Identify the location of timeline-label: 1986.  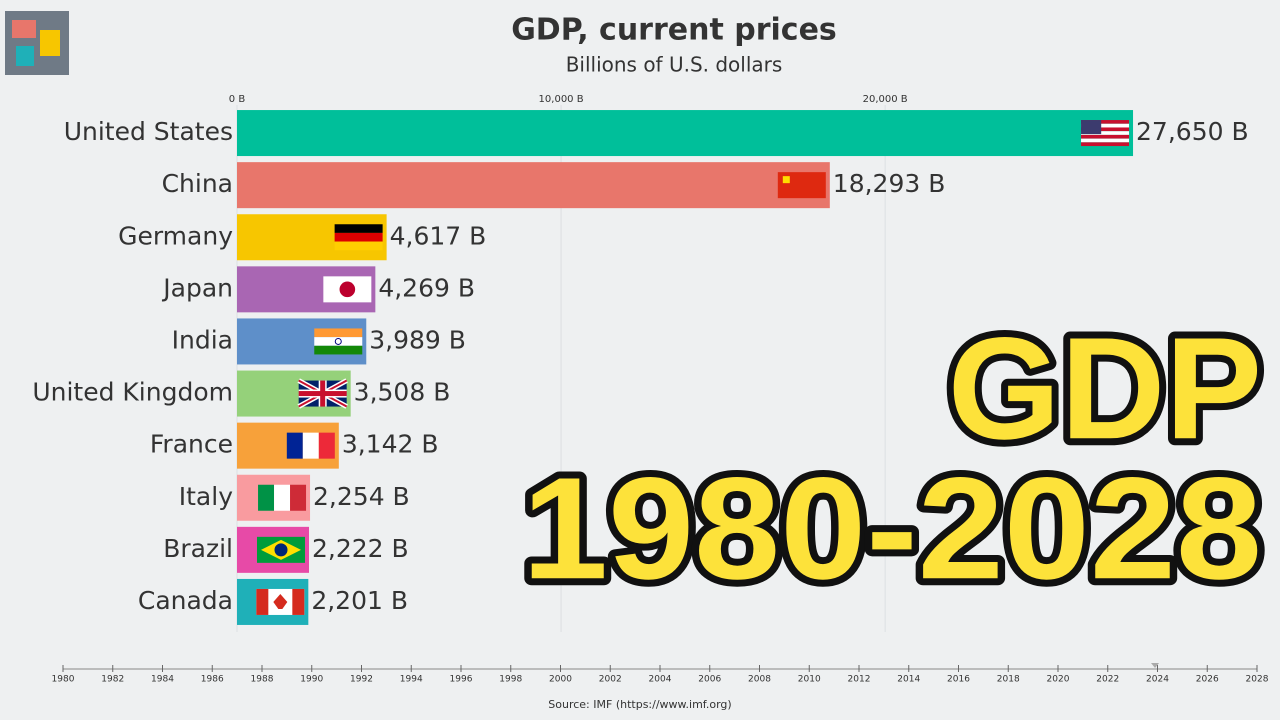
(212, 680).